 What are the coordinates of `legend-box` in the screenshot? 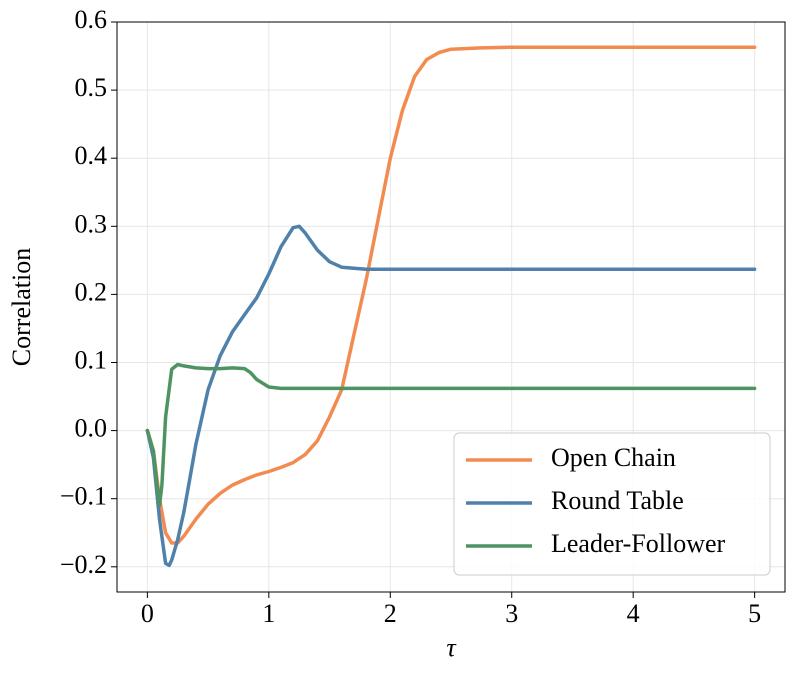 It's located at (612, 504).